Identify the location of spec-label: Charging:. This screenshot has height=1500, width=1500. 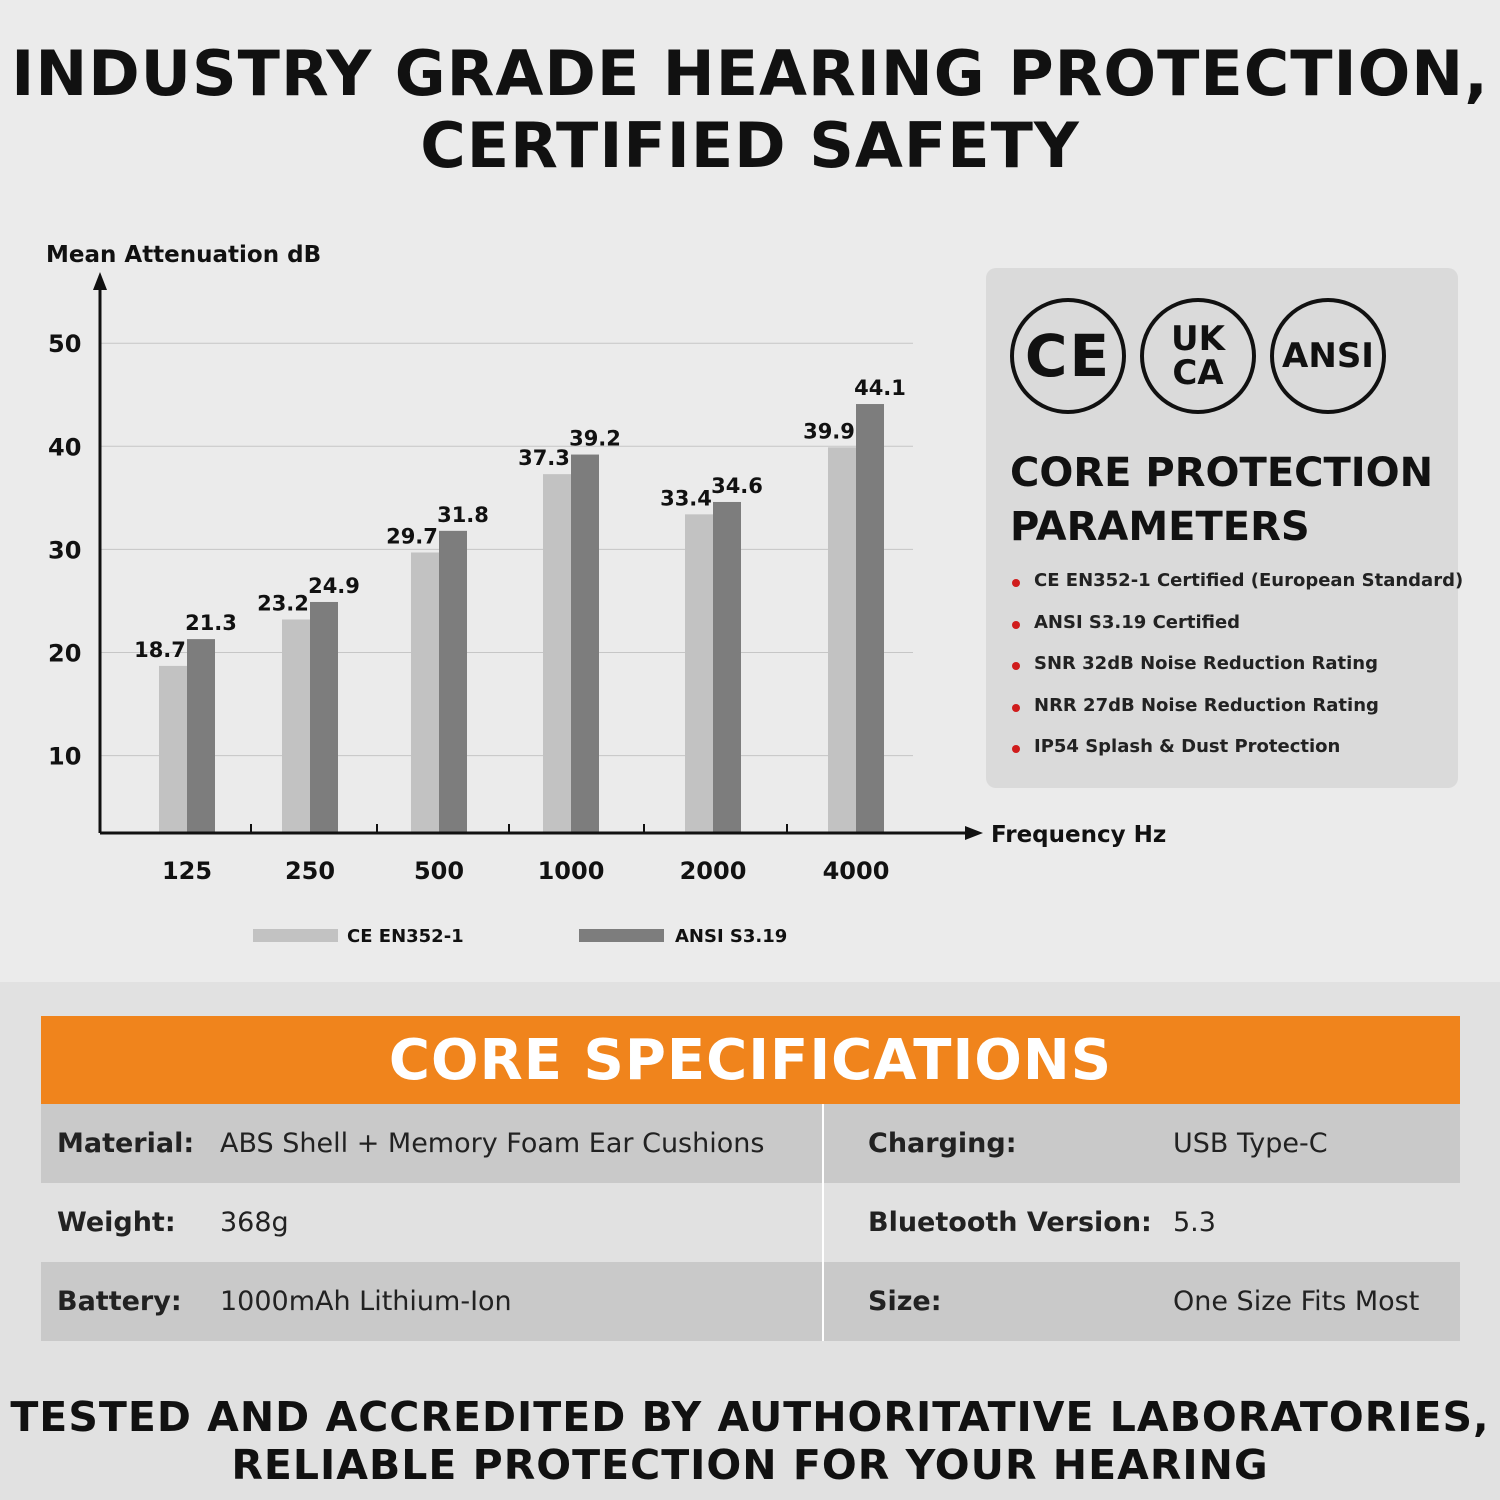
(942, 1143).